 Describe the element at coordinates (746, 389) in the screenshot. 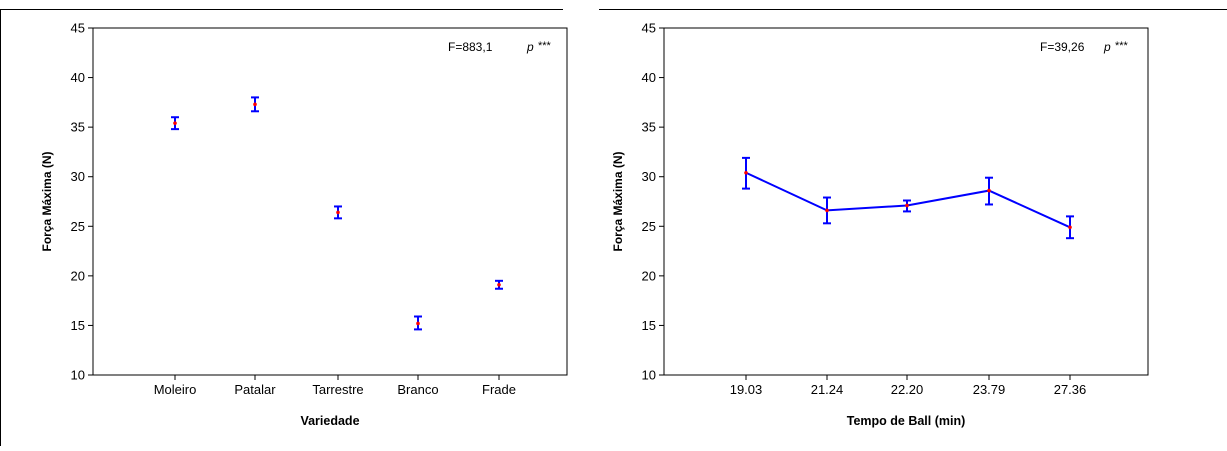

I see `x-tick-label: 19.03` at that location.